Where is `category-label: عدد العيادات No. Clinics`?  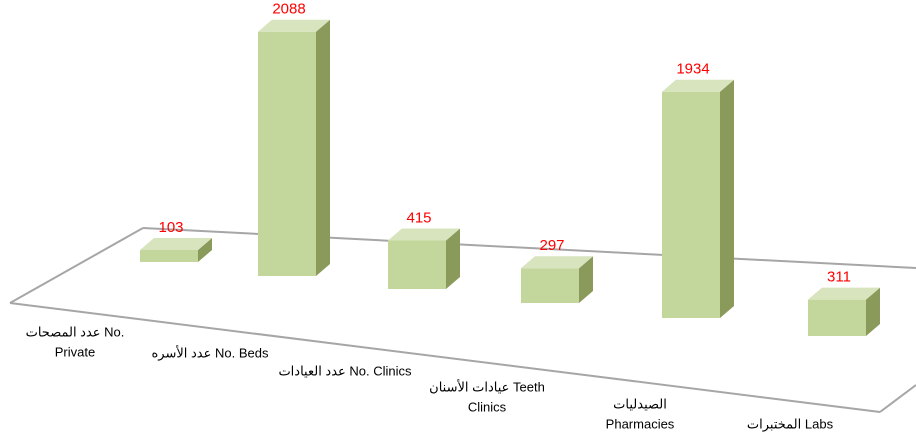
category-label: عدد العيادات No. Clinics is located at coordinates (345, 370).